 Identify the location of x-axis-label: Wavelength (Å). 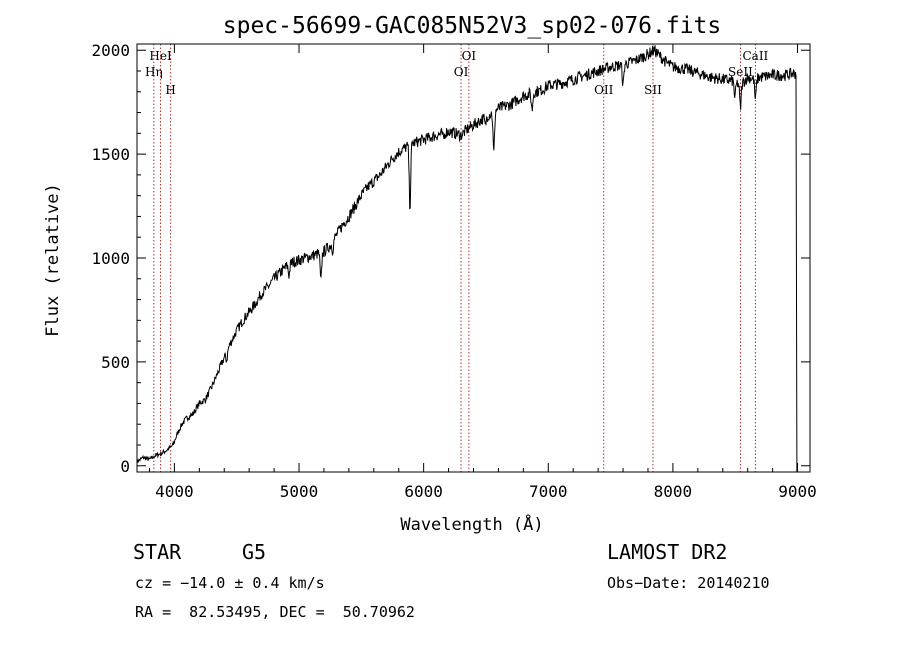
(471, 524).